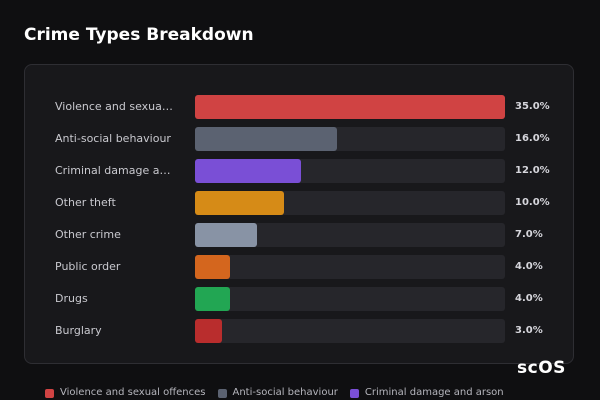  I want to click on legend-item: Violence and sexual offences, so click(125, 393).